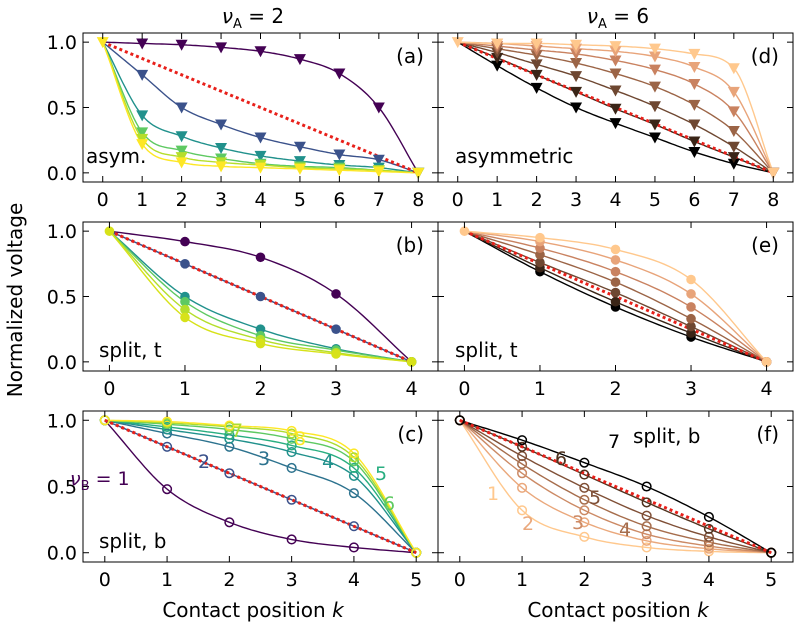  Describe the element at coordinates (771, 580) in the screenshot. I see `x-tick-label-f-5: 5` at that location.